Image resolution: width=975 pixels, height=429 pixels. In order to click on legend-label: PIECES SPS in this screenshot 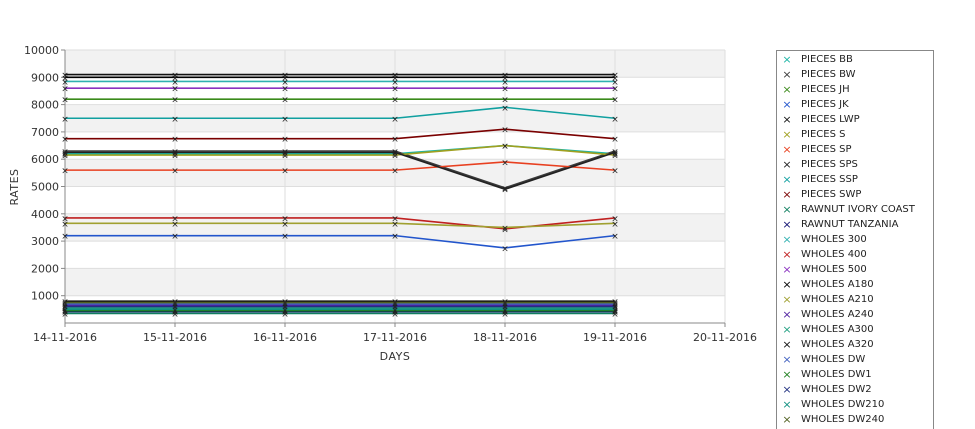, I will do `click(829, 164)`.